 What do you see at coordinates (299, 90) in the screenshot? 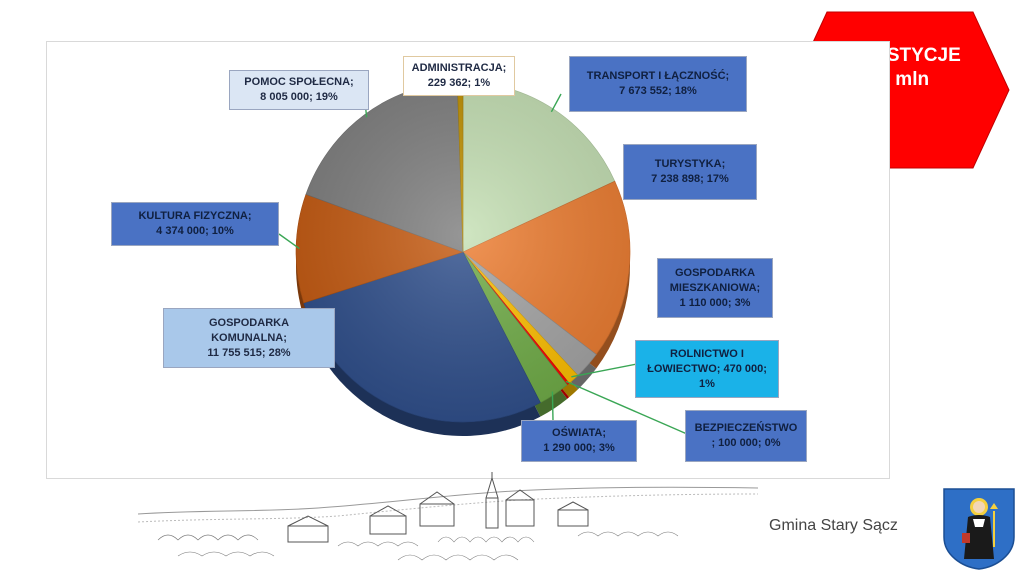
I see `label-pomoc-spoleczna: POMOC SPOŁECNA; 8 005 000; 19%` at bounding box center [299, 90].